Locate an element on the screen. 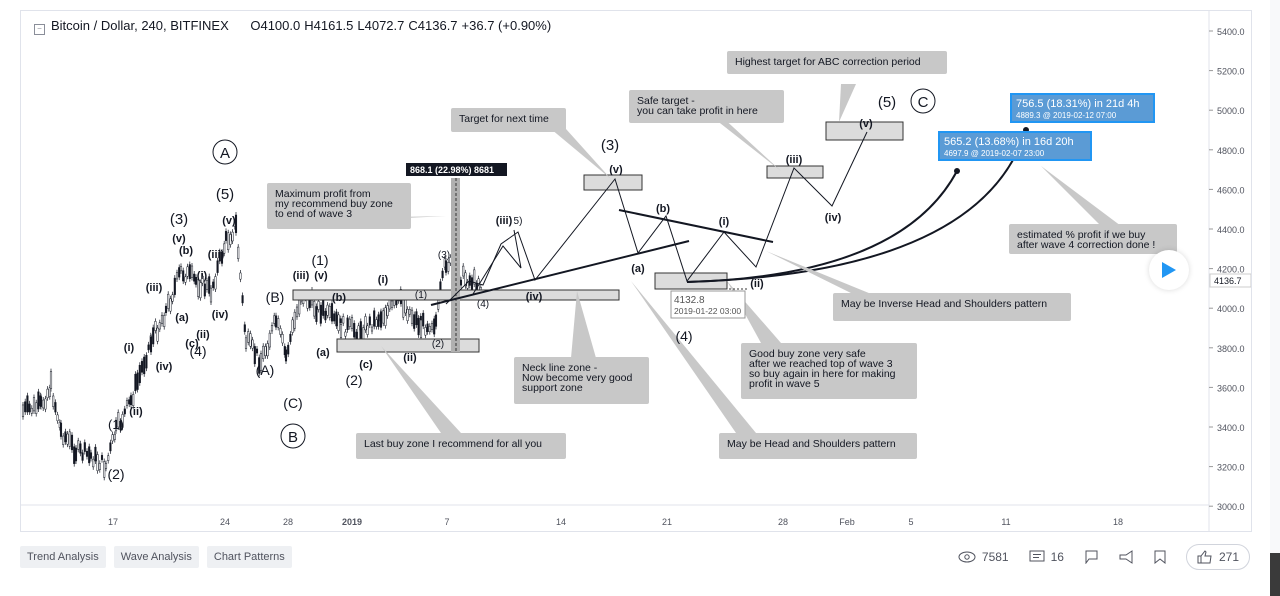 Image resolution: width=1280 pixels, height=596 pixels. price-label-box is located at coordinates (708, 304).